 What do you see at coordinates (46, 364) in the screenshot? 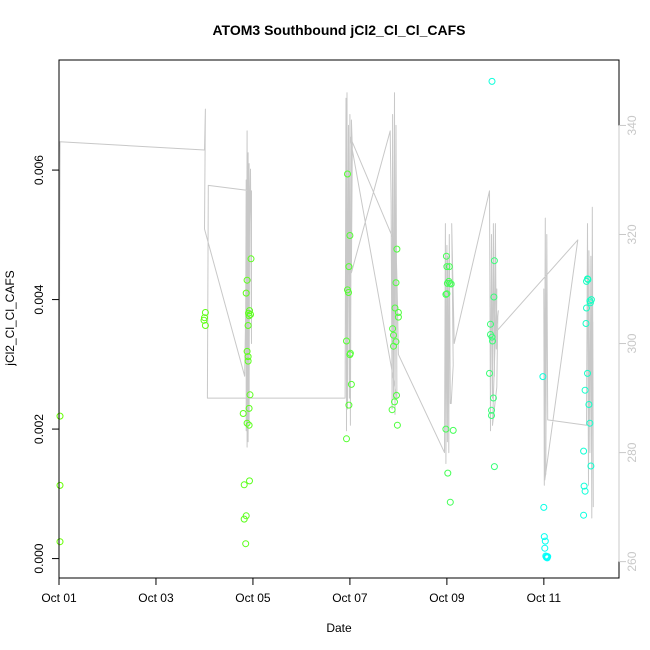
I see `y-axis: 0.000 0.002 0.004 0.006` at bounding box center [46, 364].